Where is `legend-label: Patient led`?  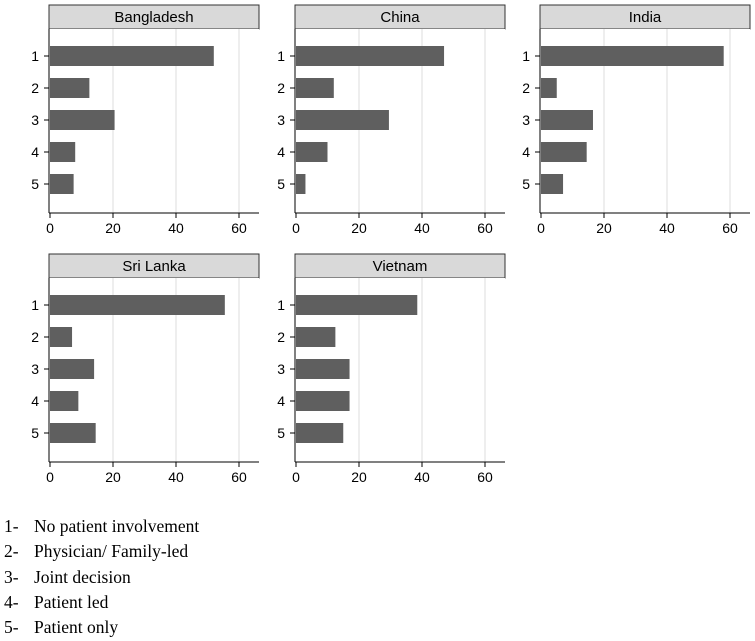 legend-label: Patient led is located at coordinates (71, 601).